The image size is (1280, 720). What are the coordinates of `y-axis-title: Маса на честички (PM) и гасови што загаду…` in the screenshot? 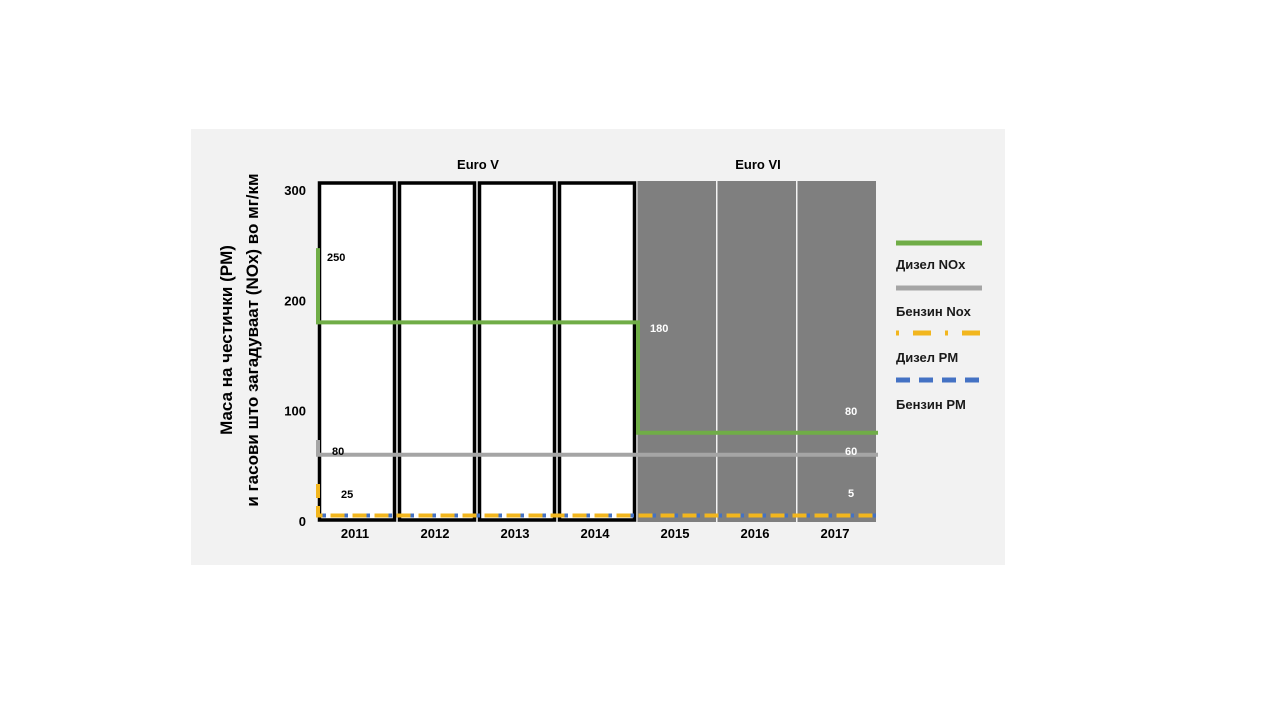 It's located at (239, 339).